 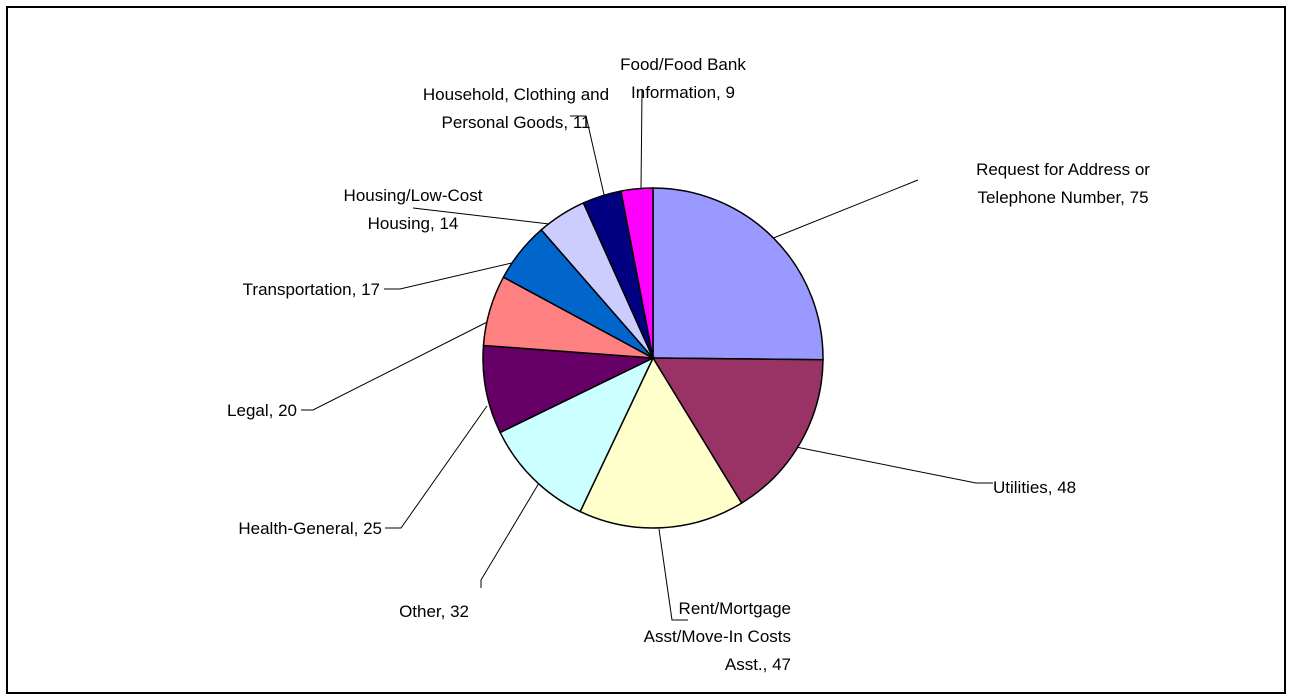 I want to click on slice-label-line: Transportation, 17, so click(x=311, y=289).